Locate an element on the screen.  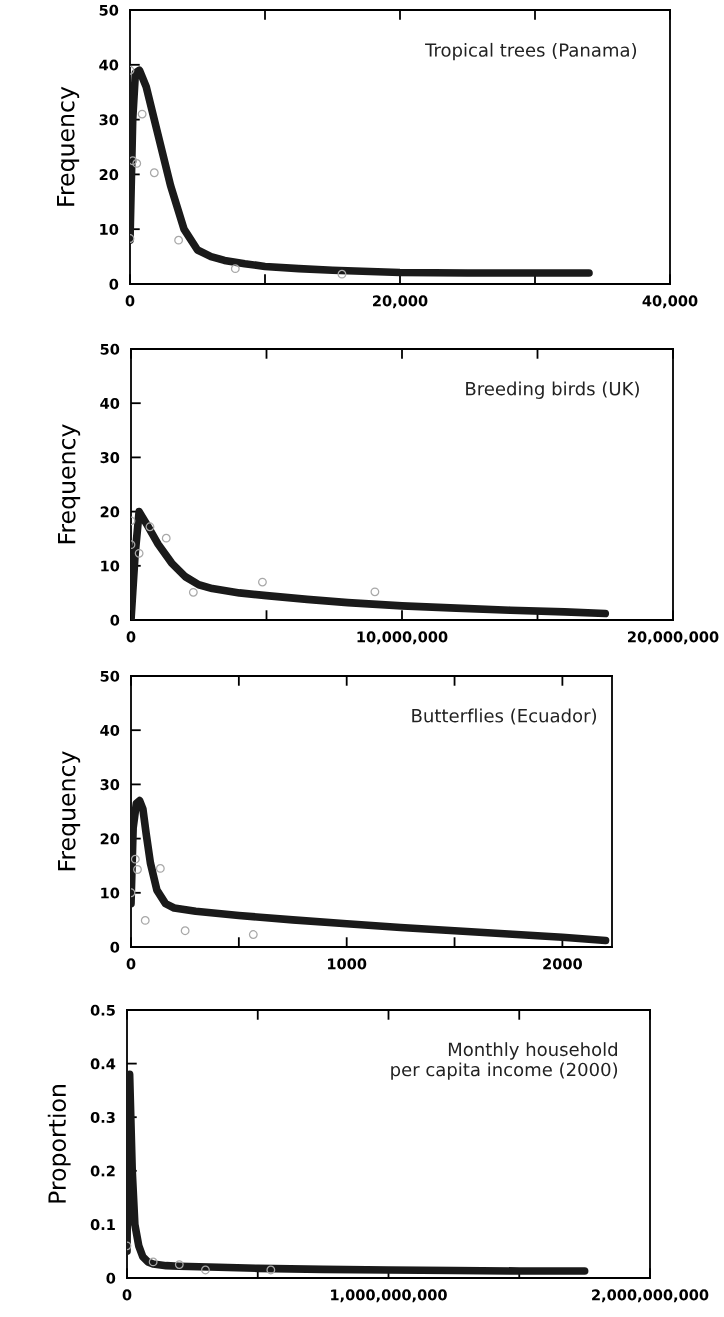
text: Monthly household per capita income (2000) is located at coordinates (504, 1061).